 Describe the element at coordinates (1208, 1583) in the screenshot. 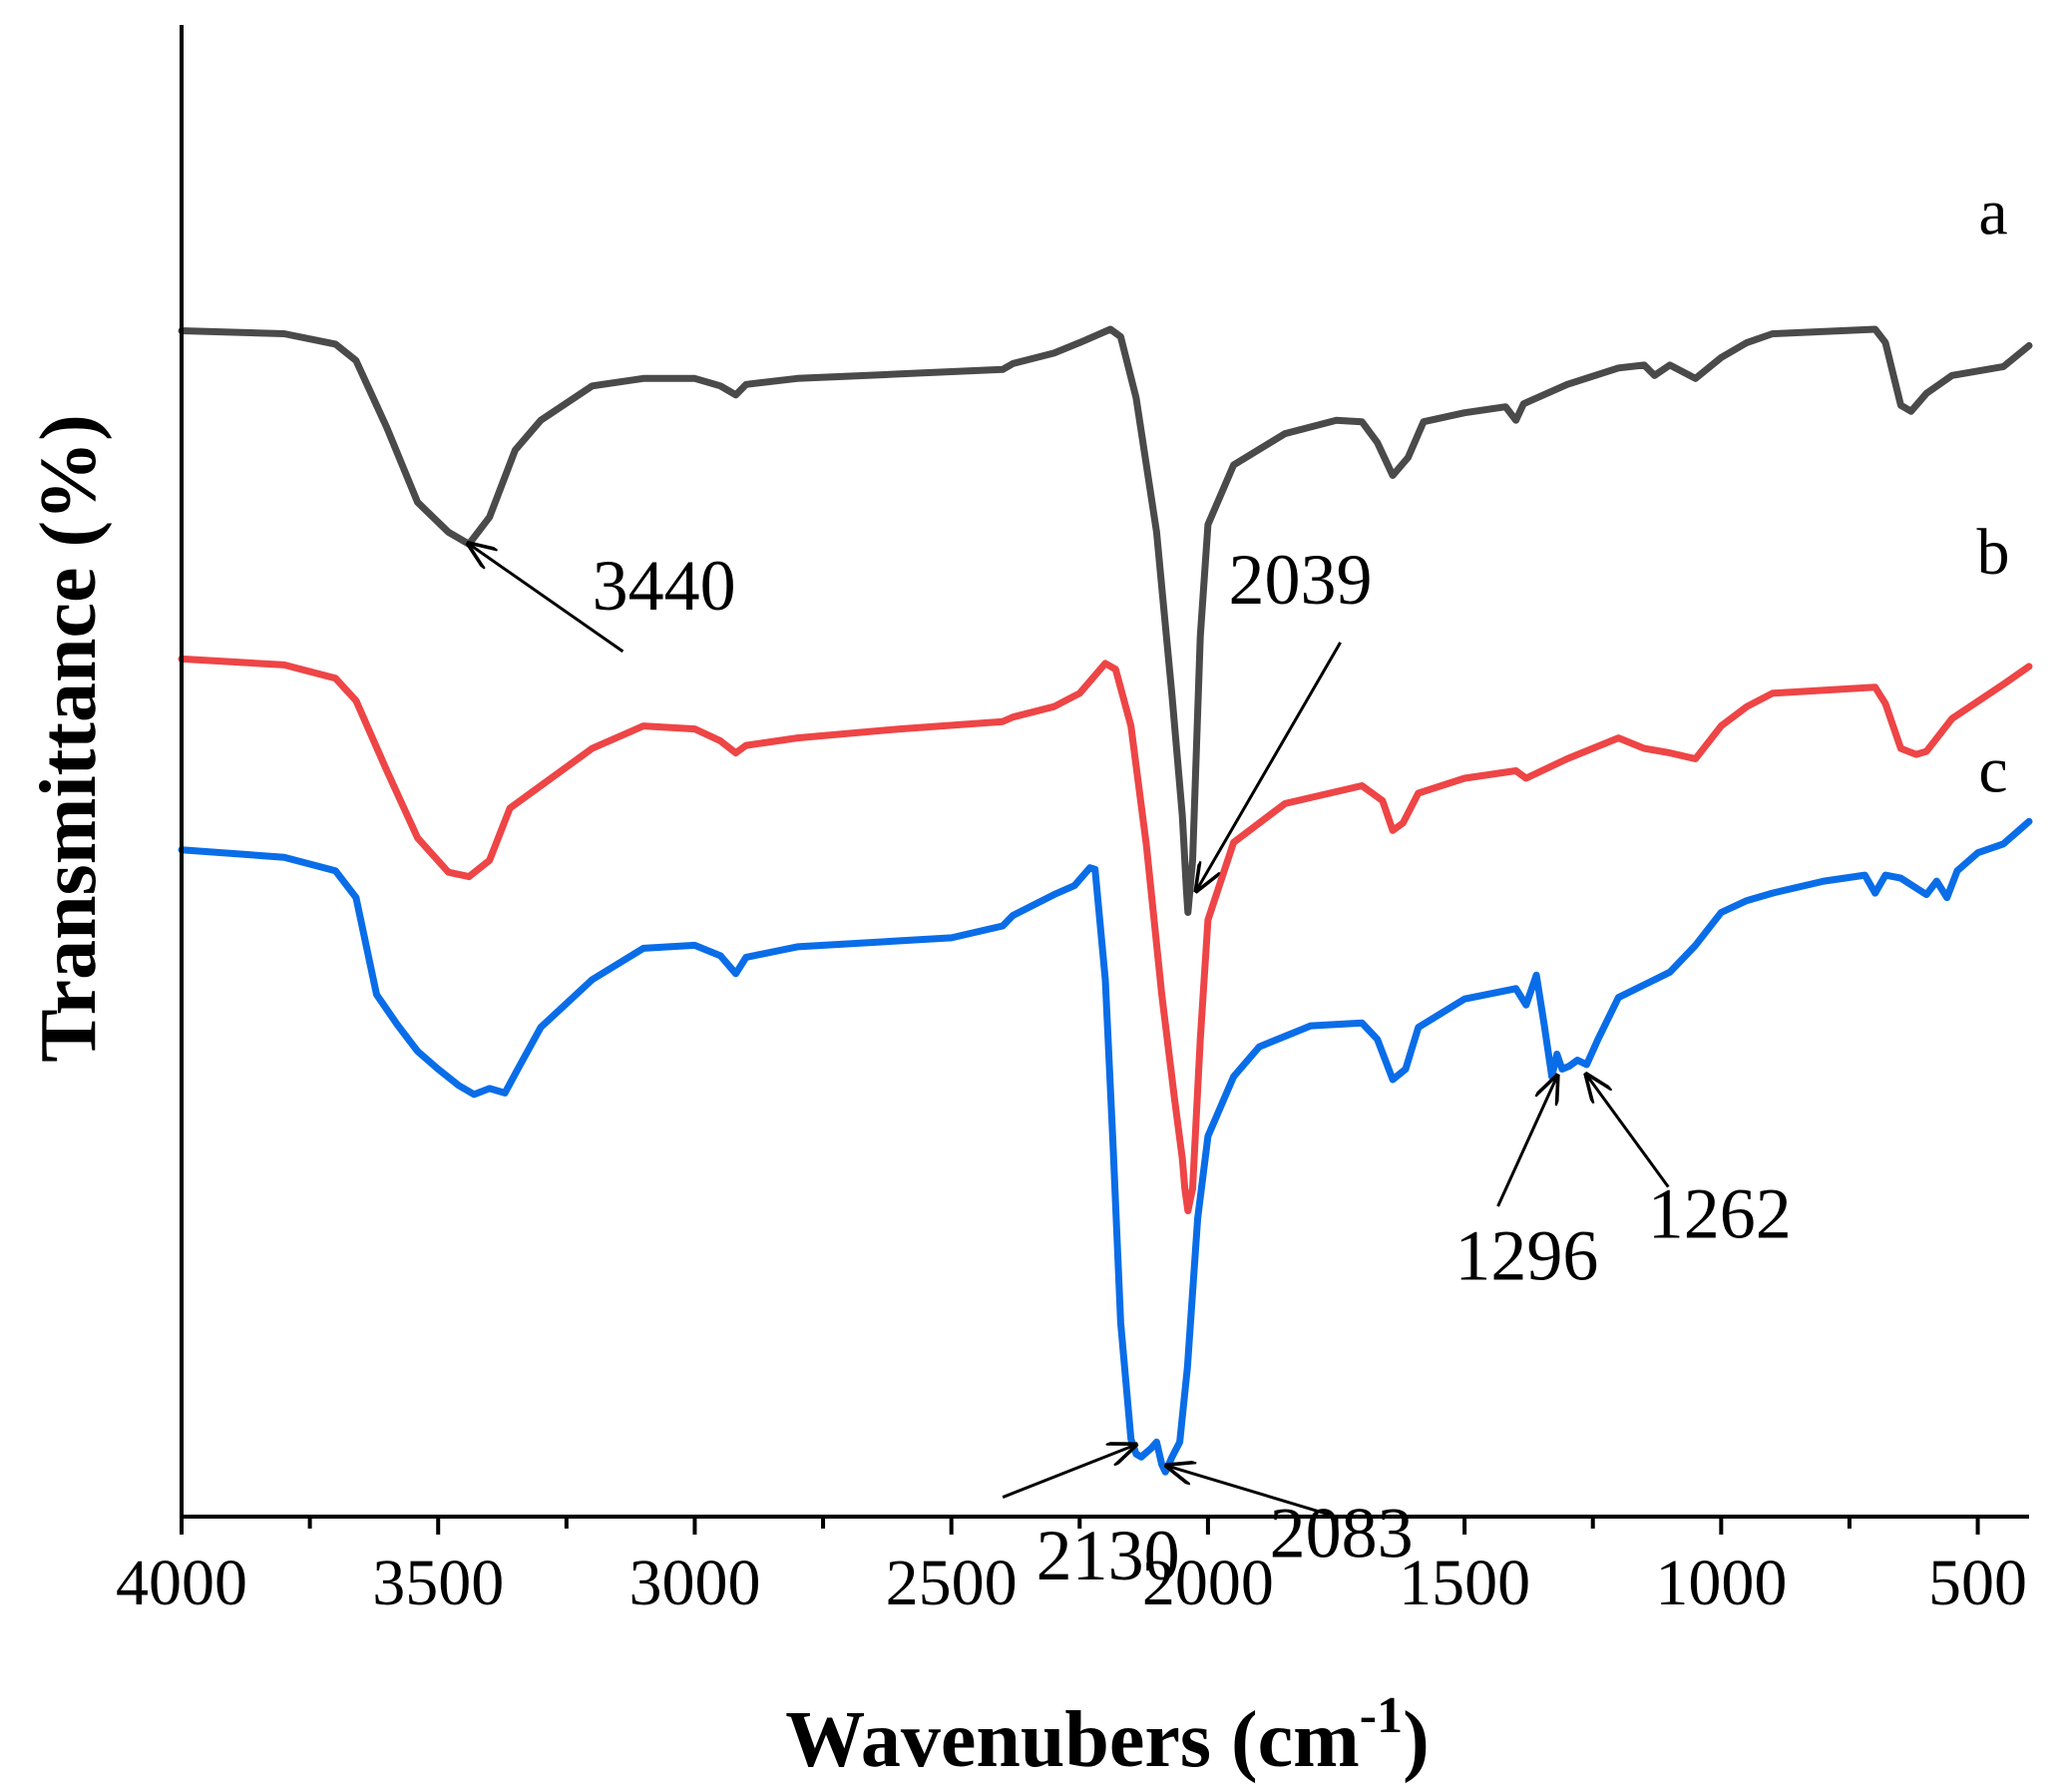

I see `x-tick-label: 2000` at that location.